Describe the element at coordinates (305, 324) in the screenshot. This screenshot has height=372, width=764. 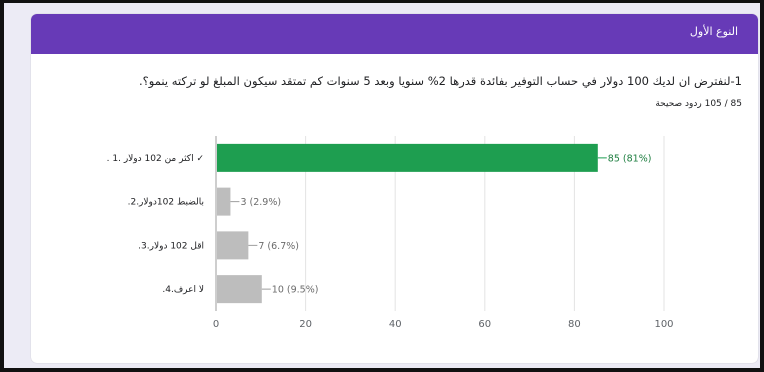
I see `x-tick-label: 20` at that location.